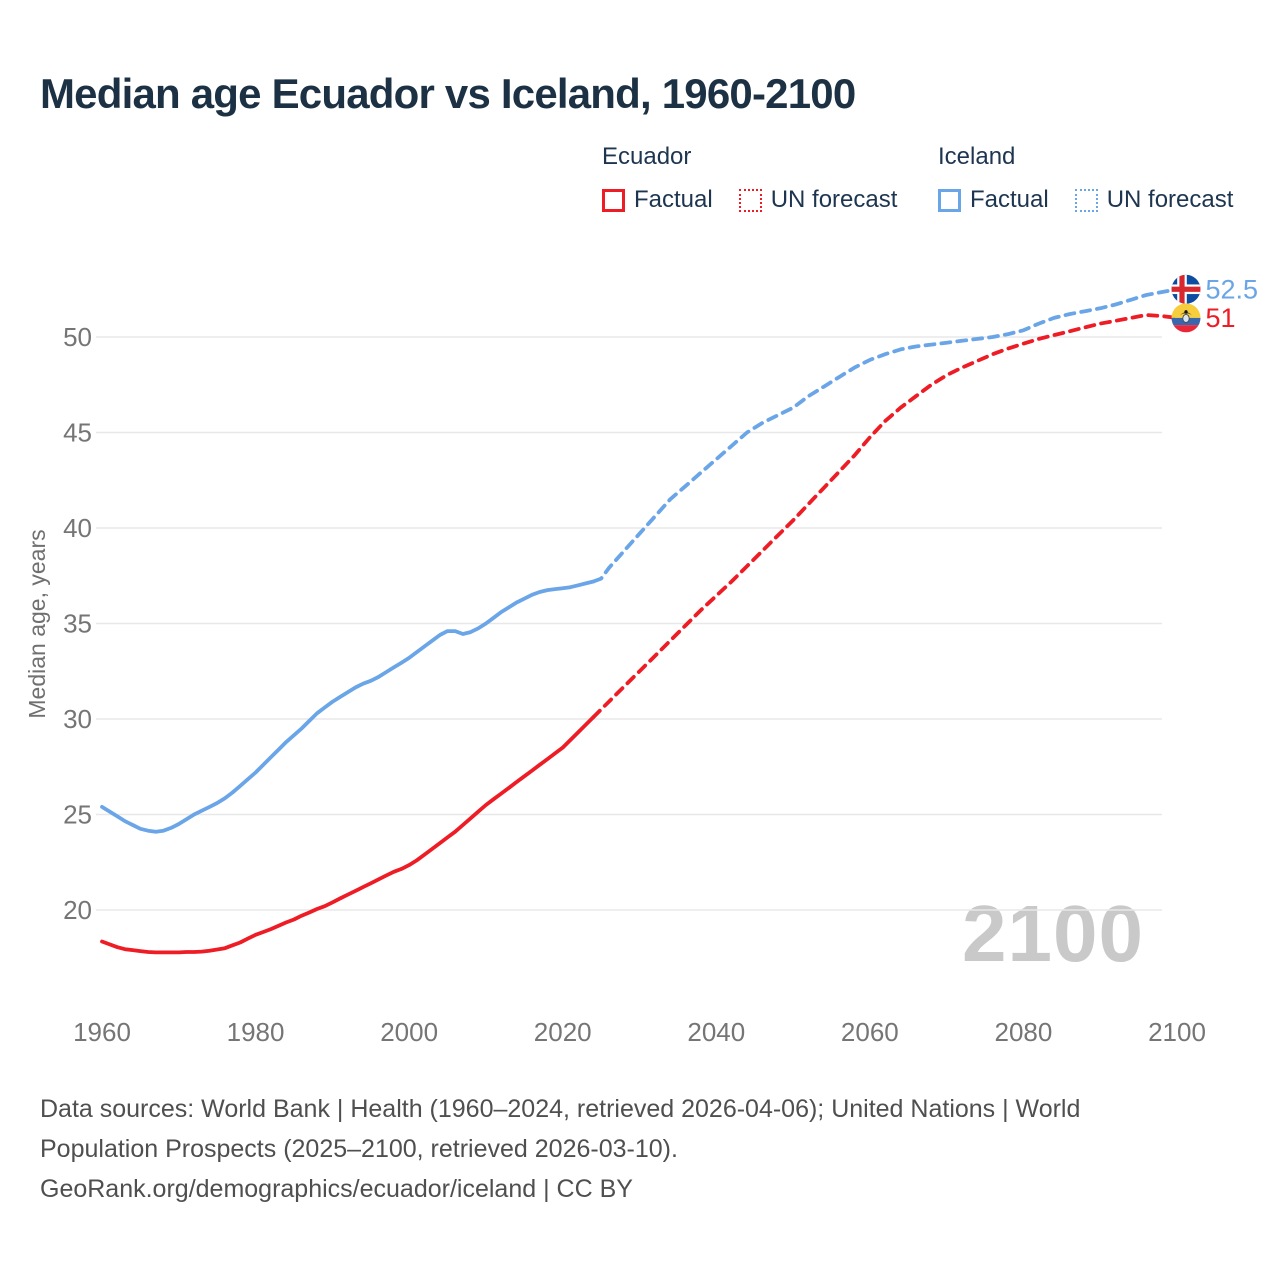 The width and height of the screenshot is (1280, 1280). I want to click on x-tick-label: 2080, so click(1024, 1032).